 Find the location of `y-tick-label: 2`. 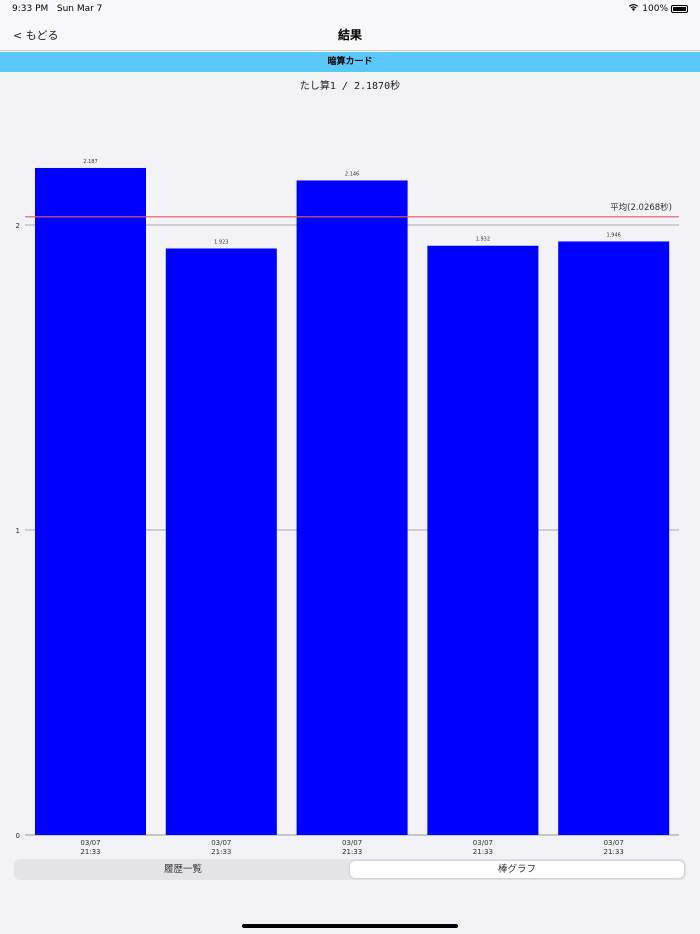

y-tick-label: 2 is located at coordinates (18, 226).